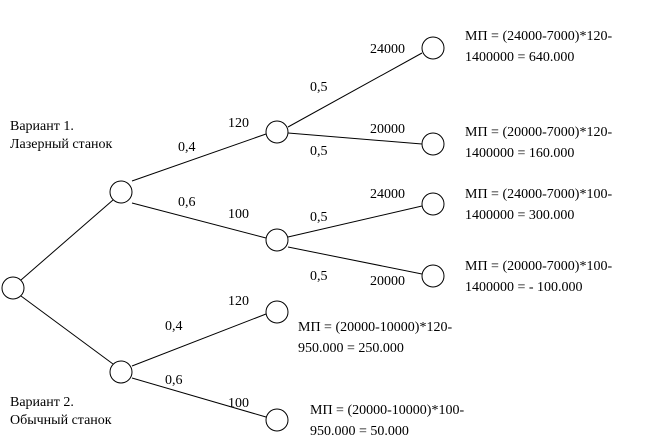 The image size is (662, 446). Describe the element at coordinates (351, 348) in the screenshot. I see `outcome-line: 950.000 = 250.000` at that location.